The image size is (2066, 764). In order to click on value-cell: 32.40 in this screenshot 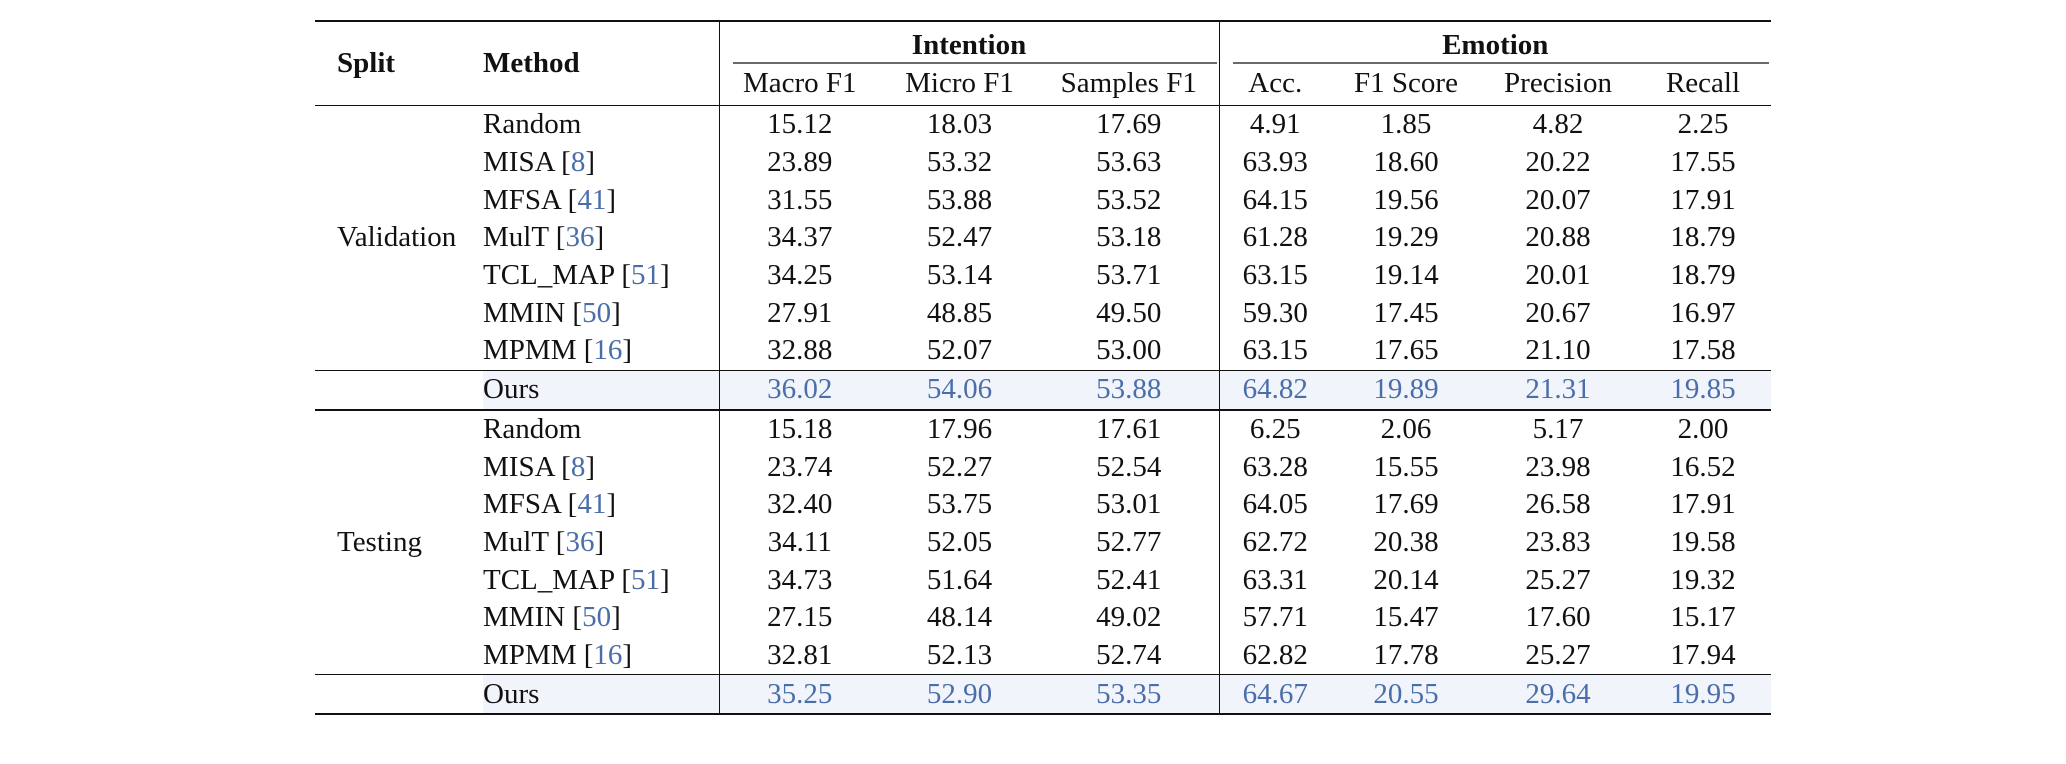, I will do `click(799, 504)`.